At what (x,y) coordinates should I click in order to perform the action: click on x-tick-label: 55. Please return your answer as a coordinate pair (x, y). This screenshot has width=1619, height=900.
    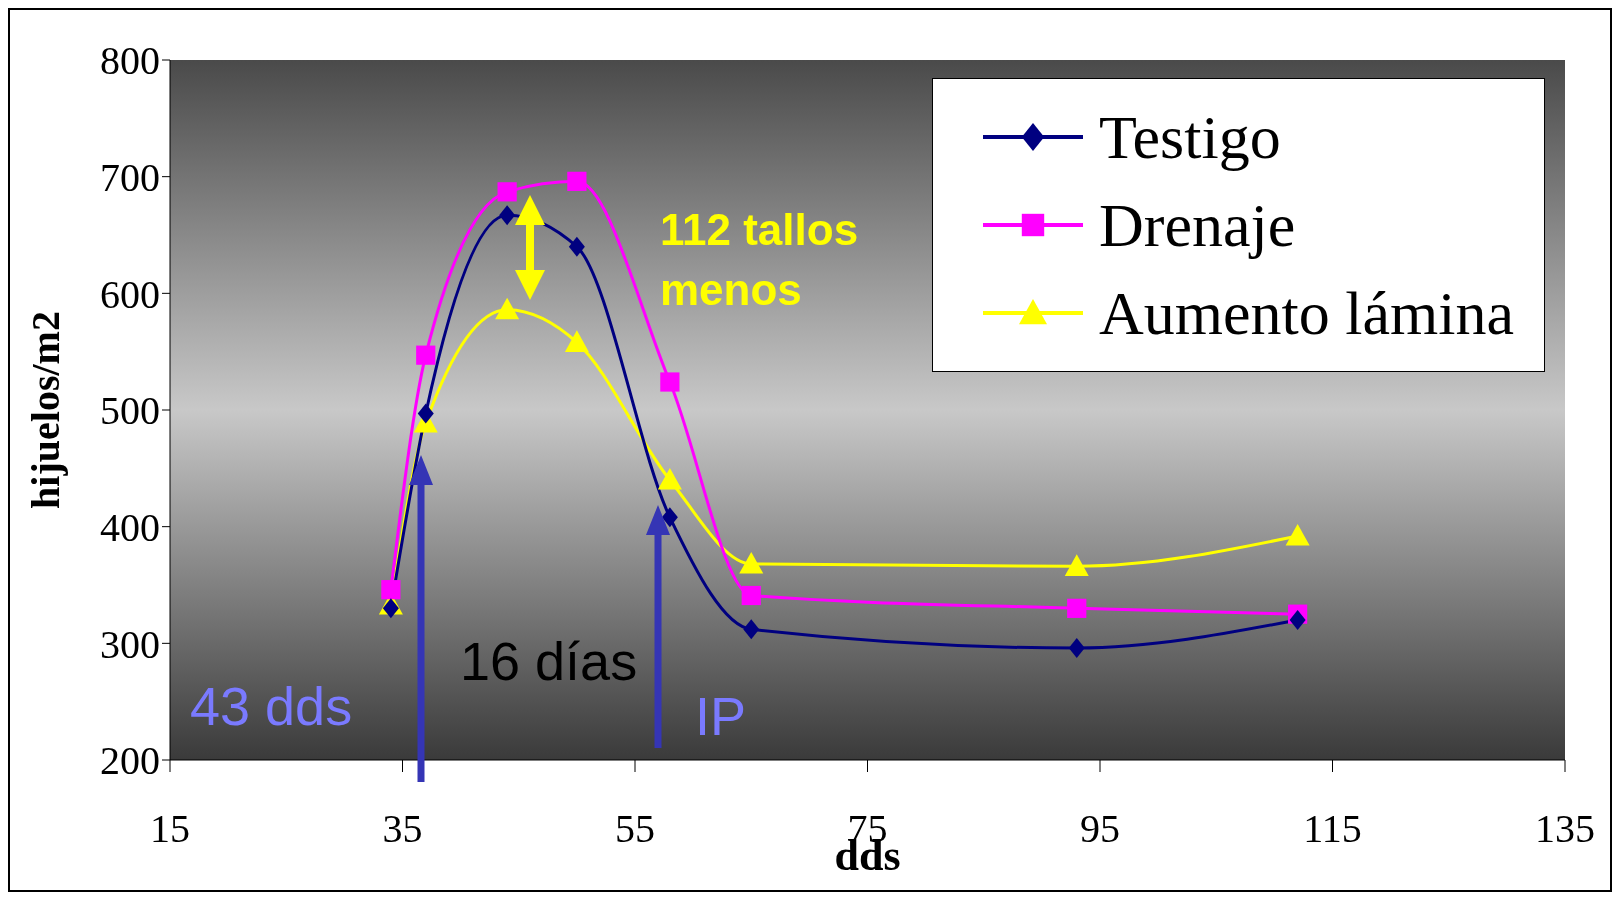
    Looking at the image, I should click on (635, 829).